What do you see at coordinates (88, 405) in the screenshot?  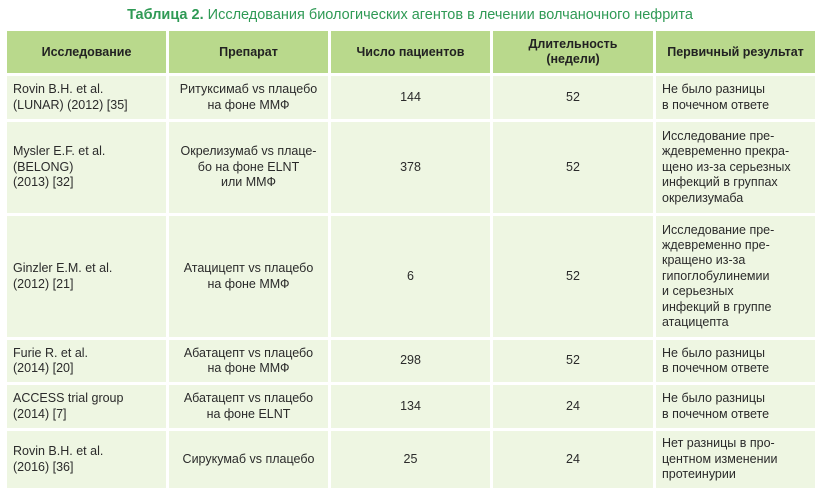 I see `cell-study: ACCESS trial group (2014) [7]` at bounding box center [88, 405].